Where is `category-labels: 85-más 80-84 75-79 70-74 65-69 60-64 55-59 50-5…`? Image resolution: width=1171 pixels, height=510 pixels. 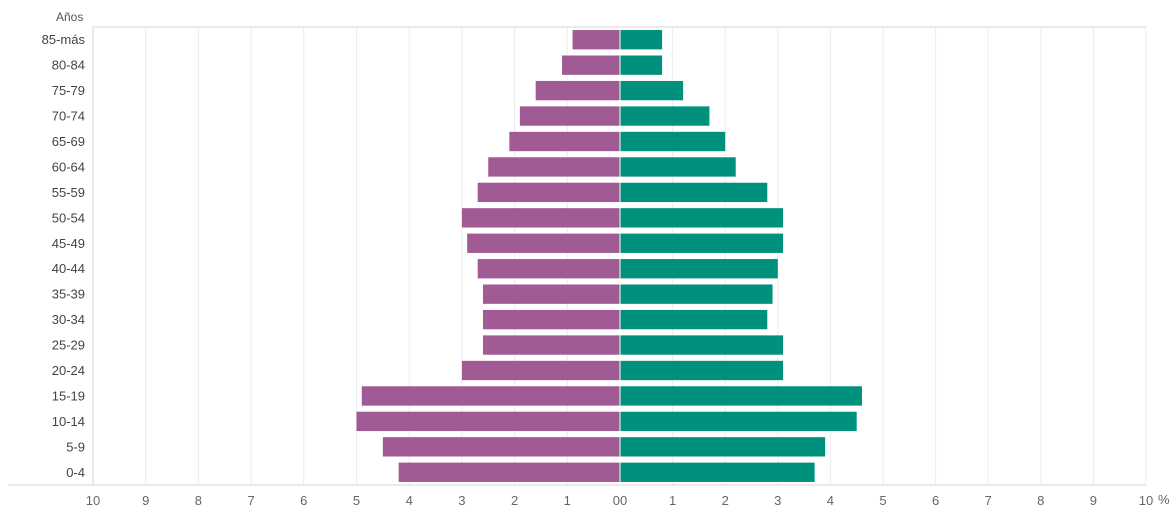 category-labels: 85-más 80-84 75-79 70-74 65-69 60-64 55-59 50-5… is located at coordinates (64, 256).